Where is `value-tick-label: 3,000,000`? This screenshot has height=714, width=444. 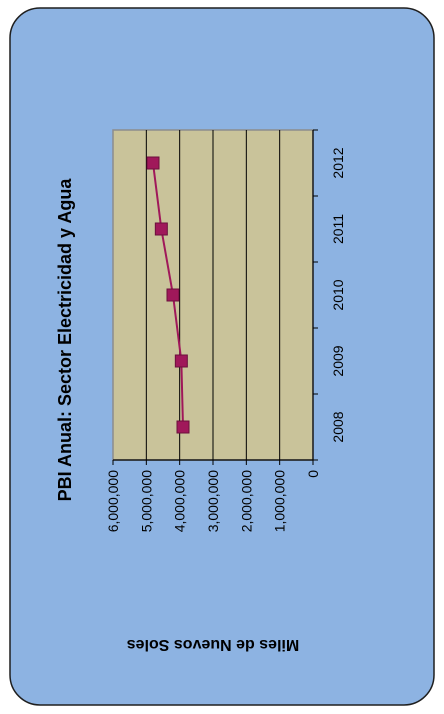 value-tick-label: 3,000,000 is located at coordinates (213, 501).